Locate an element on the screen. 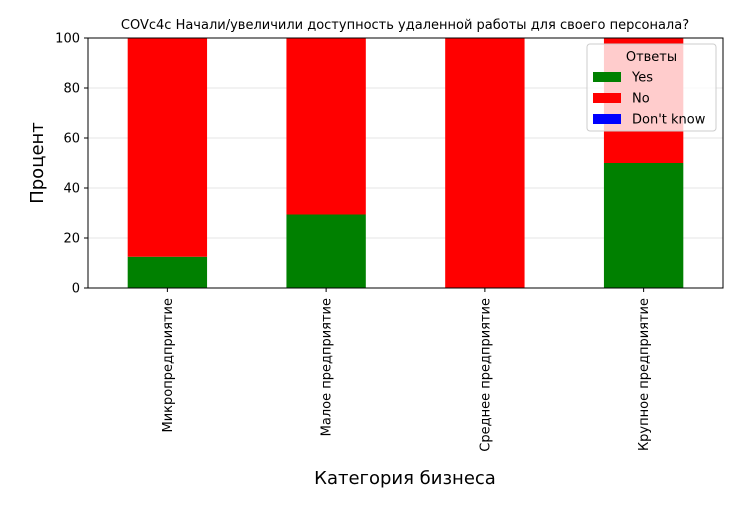 The image size is (740, 525). x-tick-label: Малое предприятие is located at coordinates (327, 367).